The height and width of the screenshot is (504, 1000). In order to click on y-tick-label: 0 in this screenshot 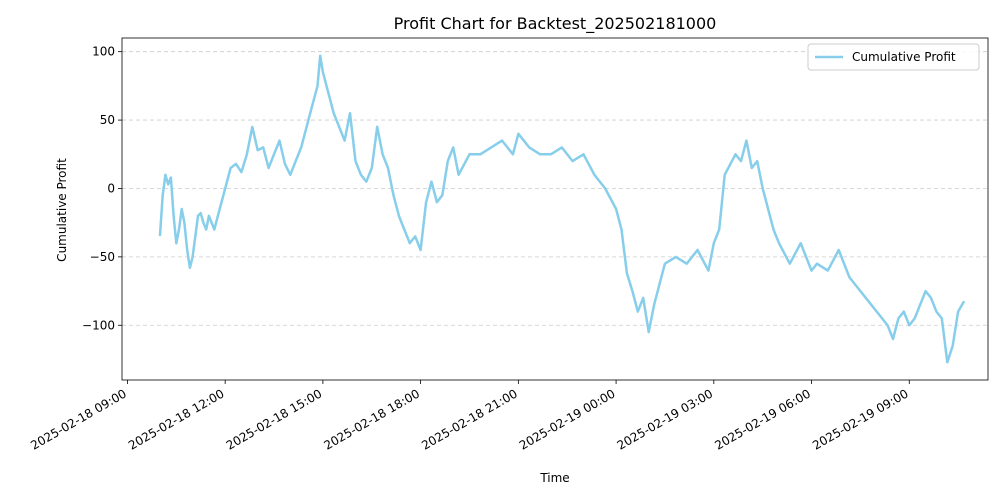, I will do `click(111, 188)`.